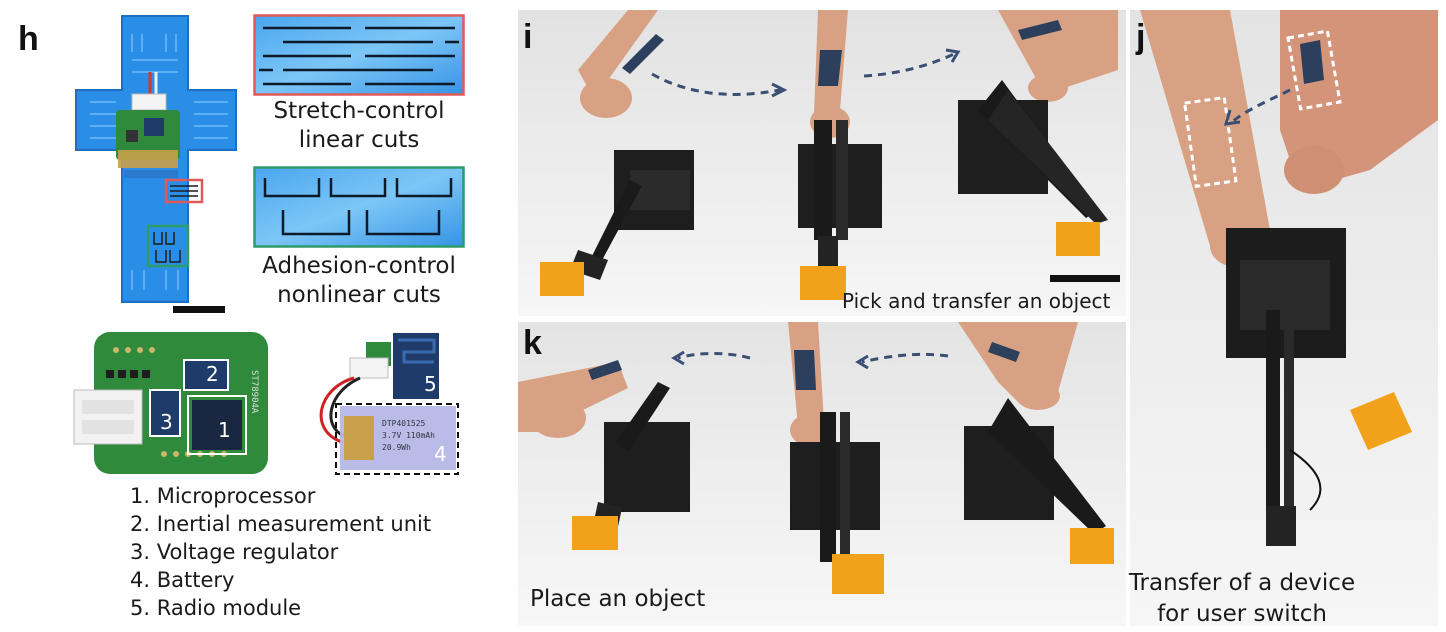 Image resolution: width=1446 pixels, height=632 pixels. What do you see at coordinates (440, 454) in the screenshot?
I see `component-number-4: 4` at bounding box center [440, 454].